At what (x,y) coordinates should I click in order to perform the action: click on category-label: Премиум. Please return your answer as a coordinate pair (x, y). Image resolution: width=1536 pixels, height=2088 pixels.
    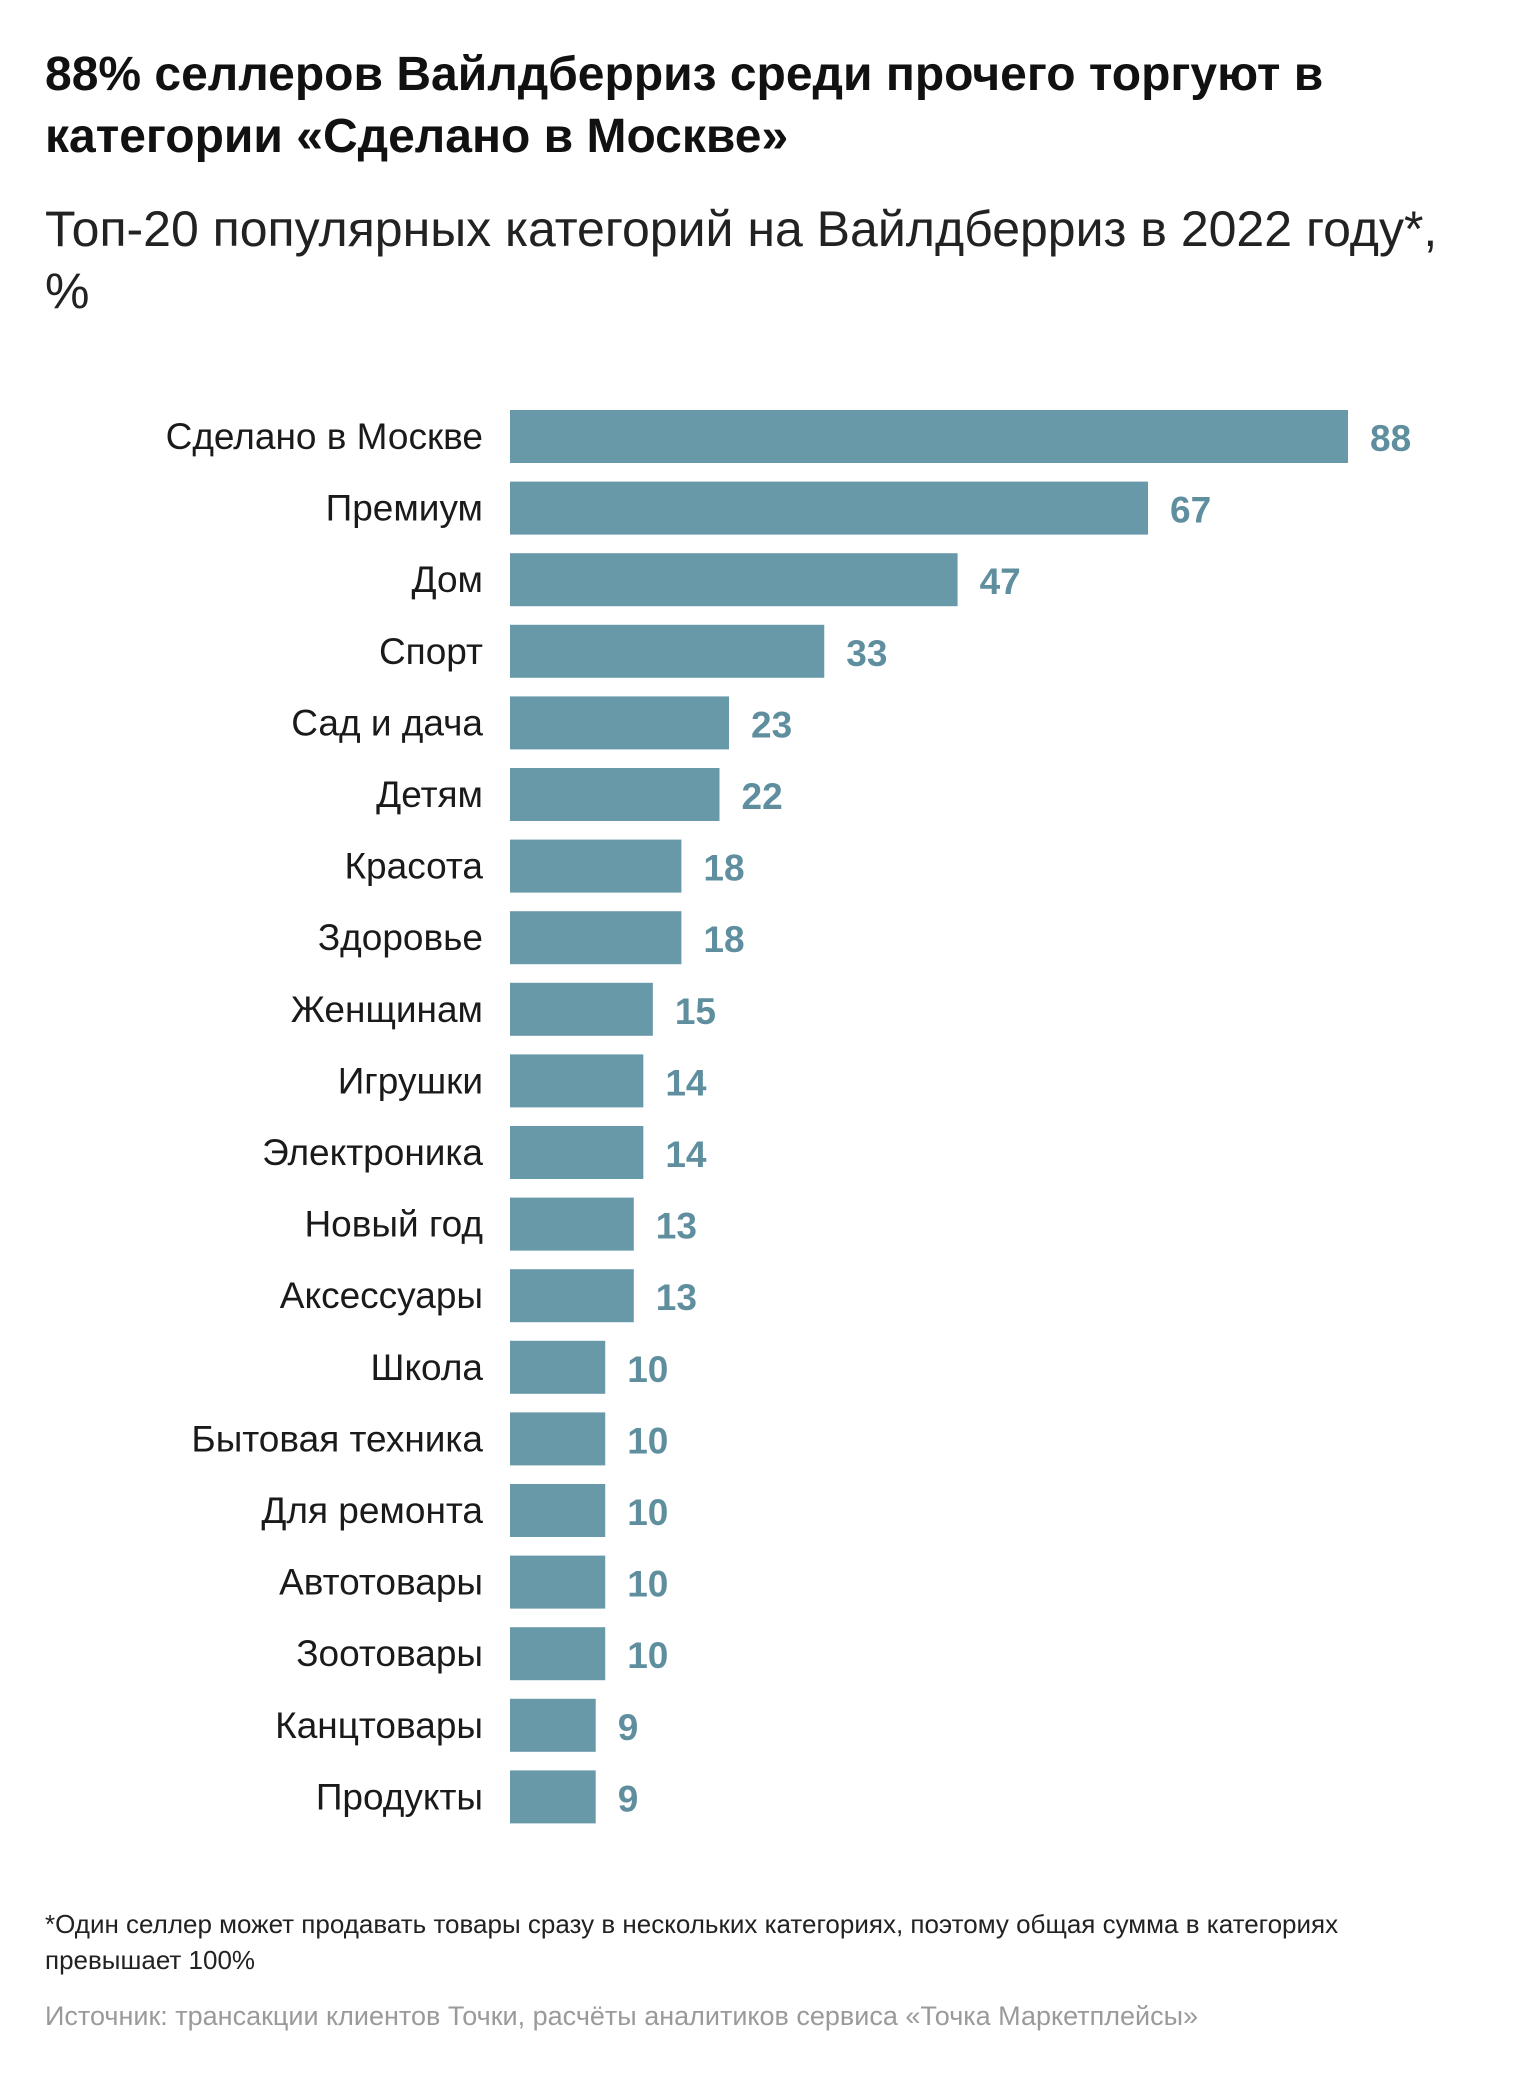
    Looking at the image, I should click on (404, 508).